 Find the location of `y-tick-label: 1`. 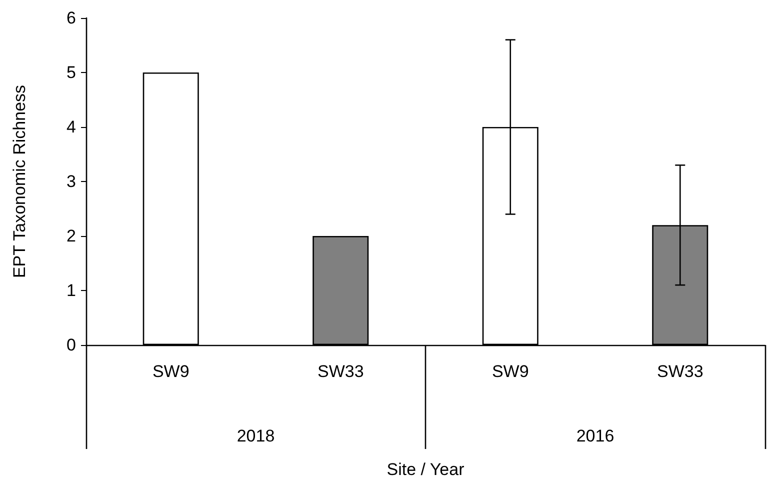

y-tick-label: 1 is located at coordinates (71, 290).